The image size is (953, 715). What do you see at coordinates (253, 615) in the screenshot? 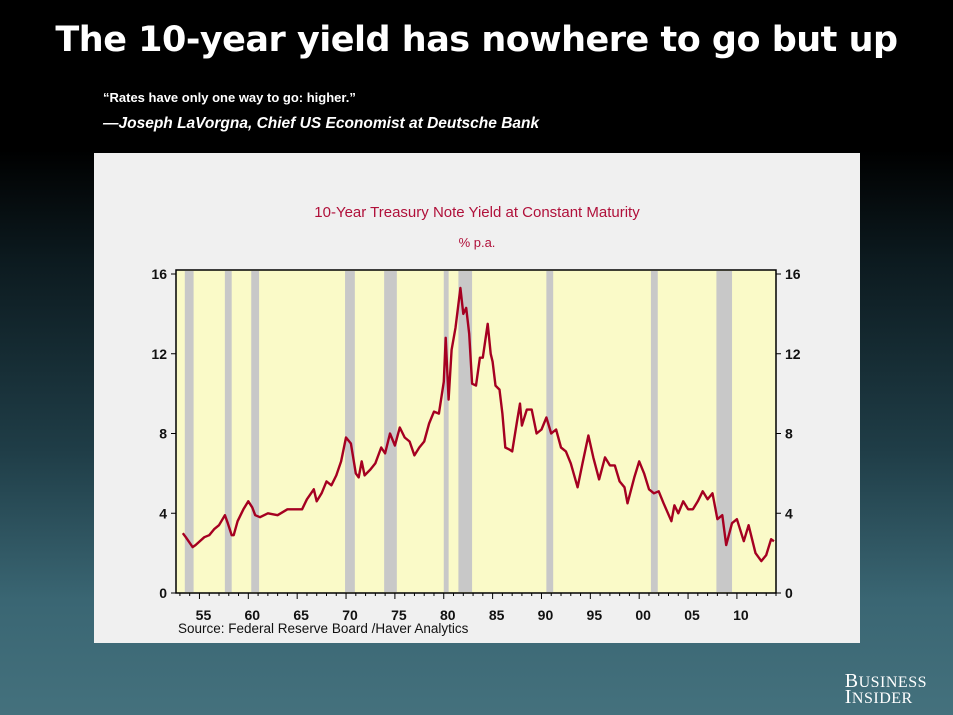
I see `x-tick-label: 60` at bounding box center [253, 615].